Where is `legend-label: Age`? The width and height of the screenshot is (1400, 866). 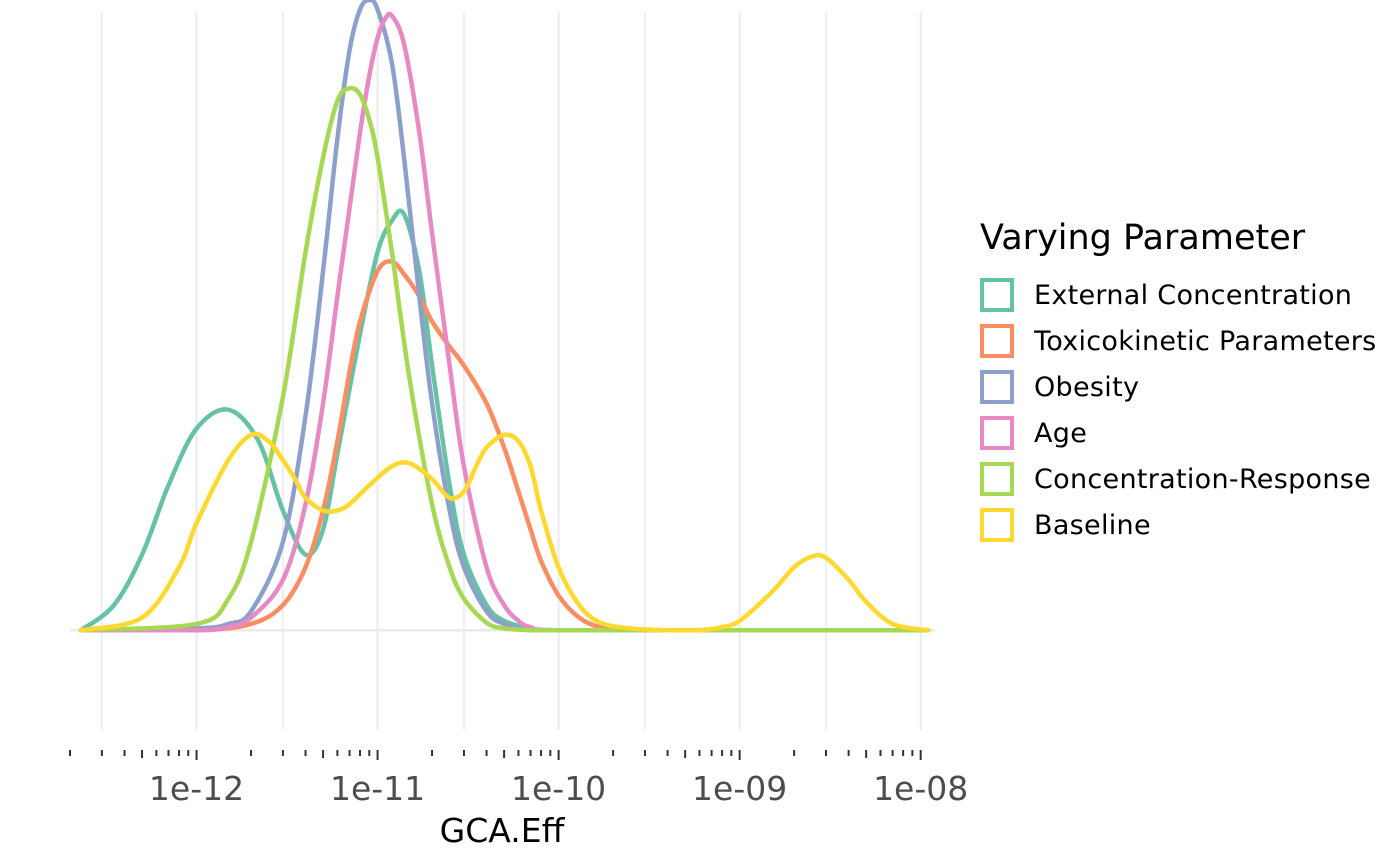
legend-label: Age is located at coordinates (1061, 433).